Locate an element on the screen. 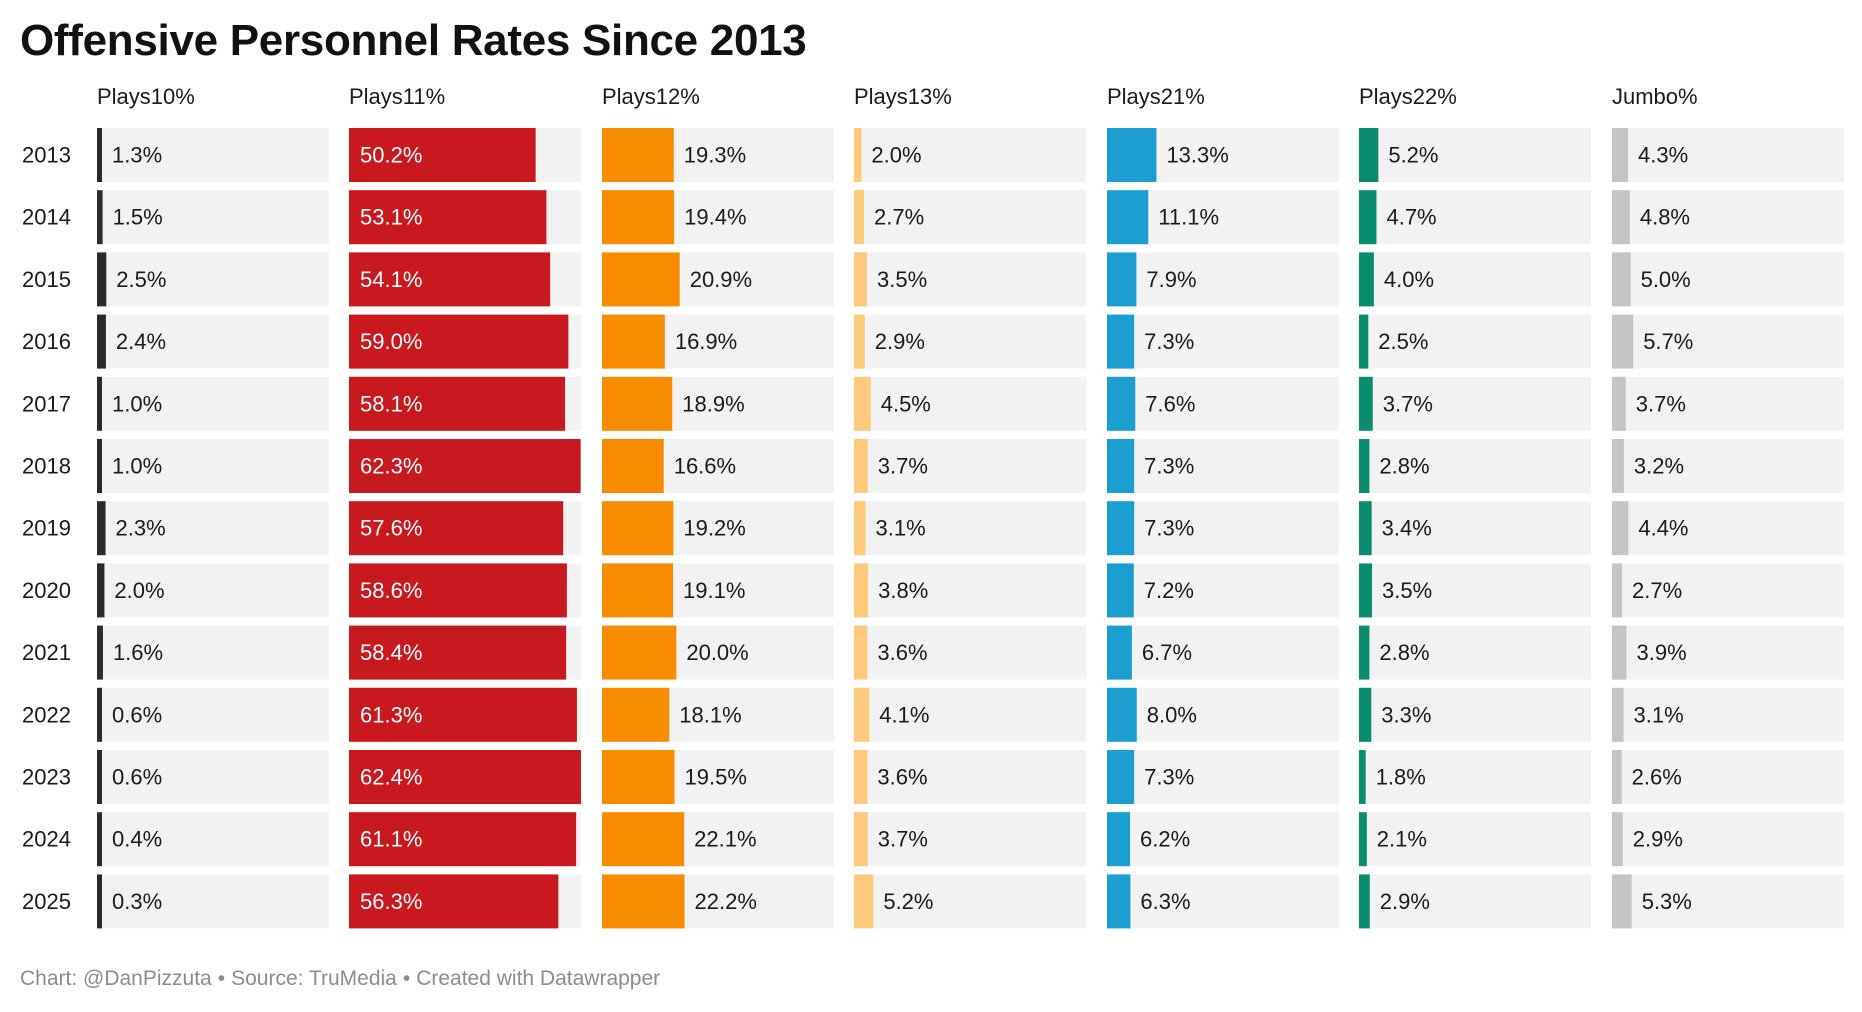 The height and width of the screenshot is (1012, 1862). column-header: Plays22% is located at coordinates (1408, 96).